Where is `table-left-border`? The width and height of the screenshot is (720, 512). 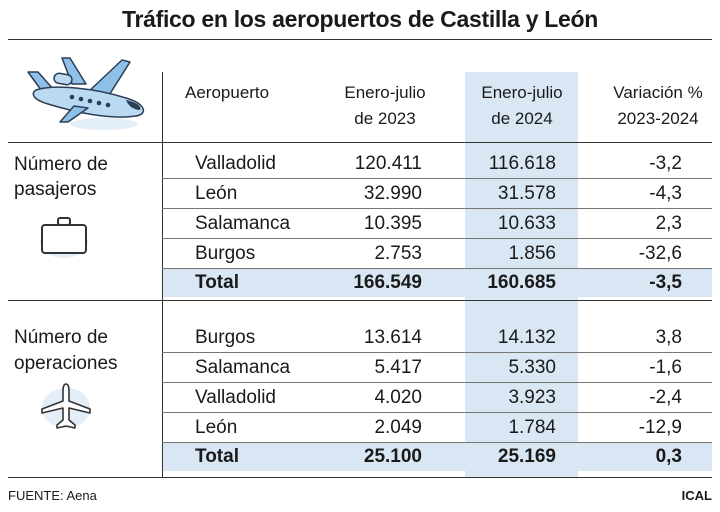 table-left-border is located at coordinates (162, 274).